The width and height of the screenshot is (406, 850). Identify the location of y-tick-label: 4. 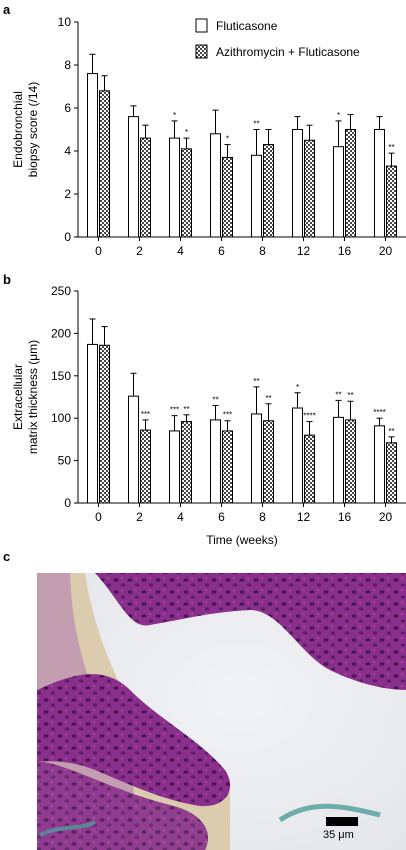
(67, 151).